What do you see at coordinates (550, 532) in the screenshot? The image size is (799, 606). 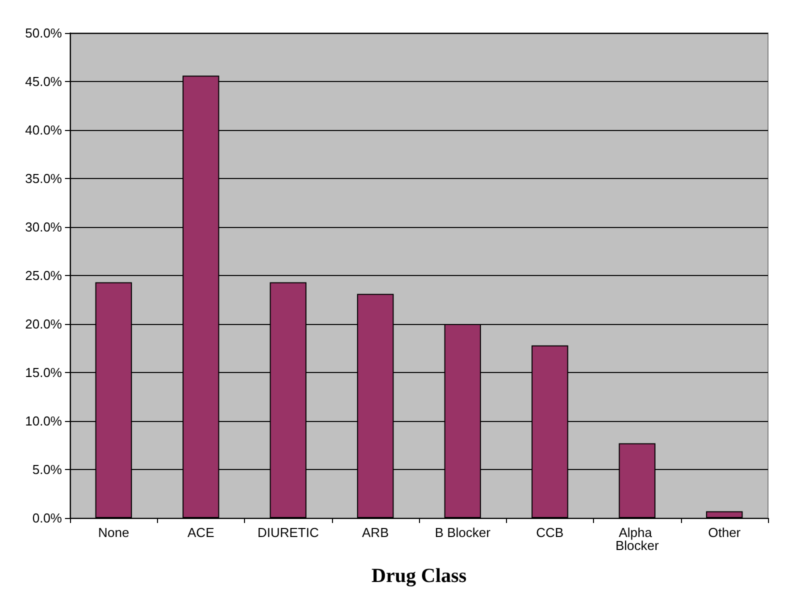 I see `x-tick-label: CCB` at bounding box center [550, 532].